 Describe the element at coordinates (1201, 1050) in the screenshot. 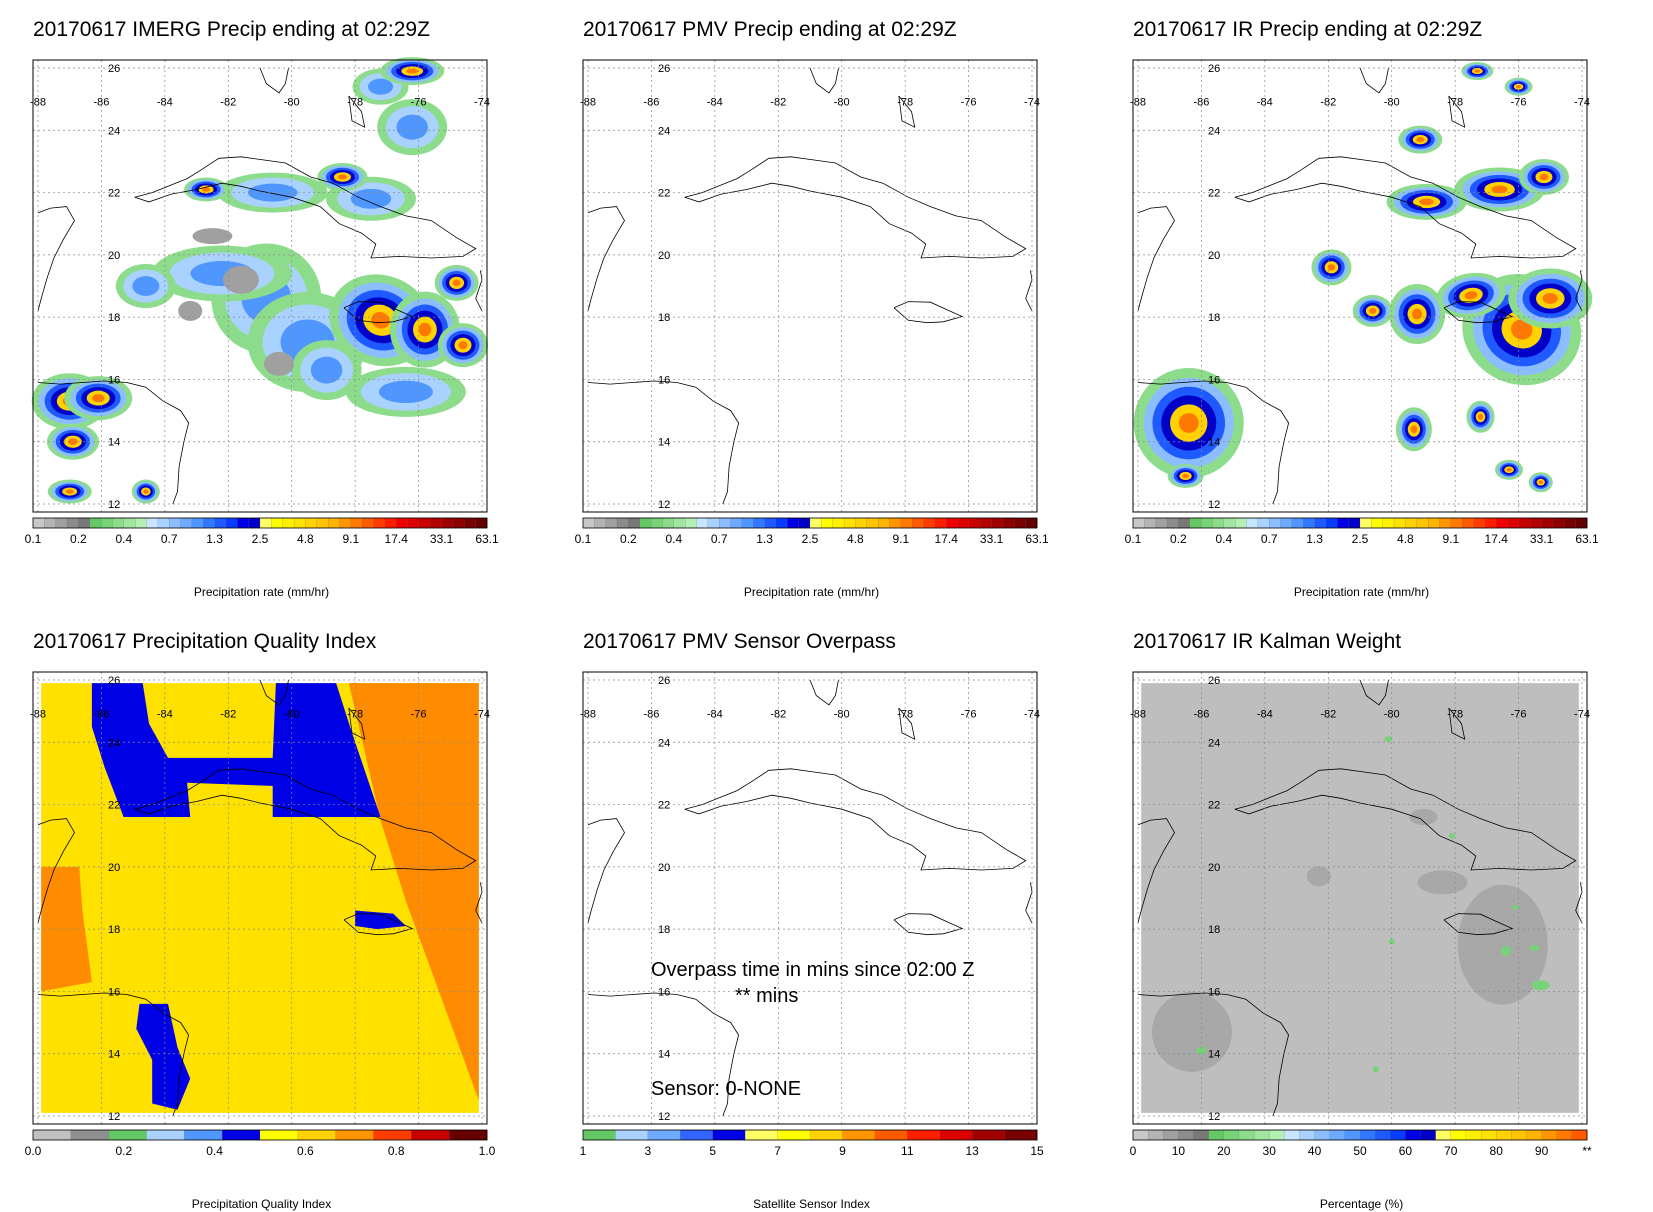

I see `kalman-high-weight-spot` at that location.